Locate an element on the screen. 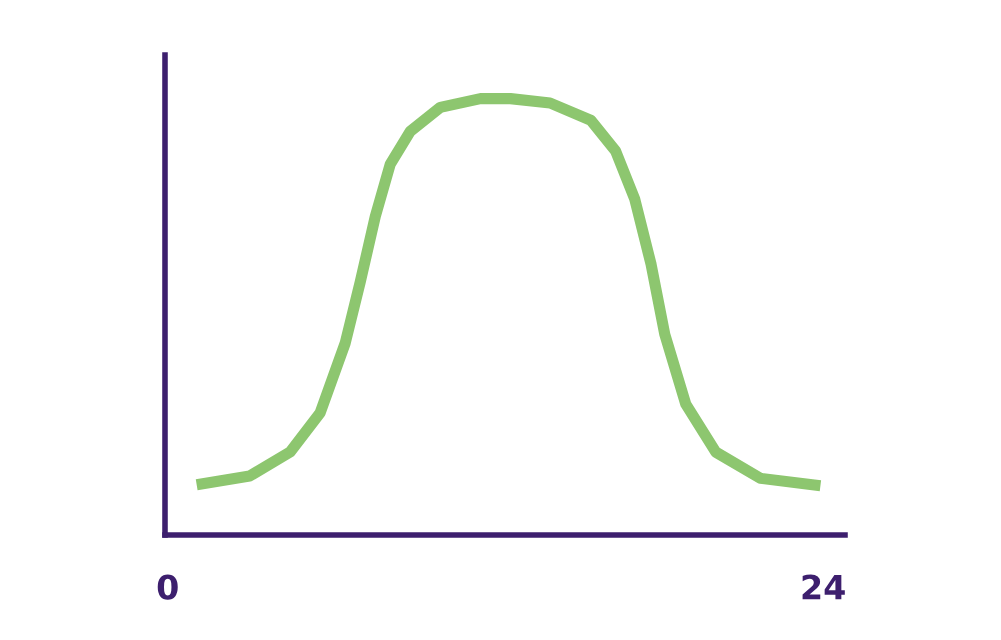 Image resolution: width=1001 pixels, height=640 pixels. x-tick-label: 24 is located at coordinates (823, 587).